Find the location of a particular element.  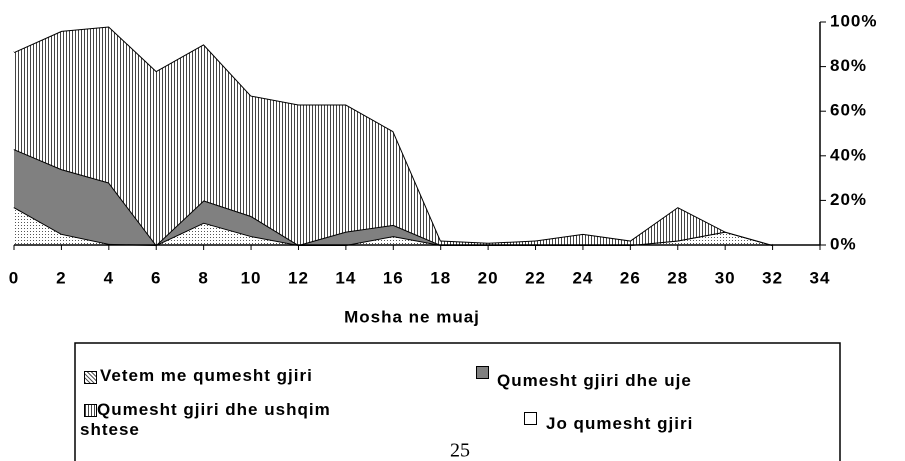

x-tick-label: 2 is located at coordinates (61, 277).